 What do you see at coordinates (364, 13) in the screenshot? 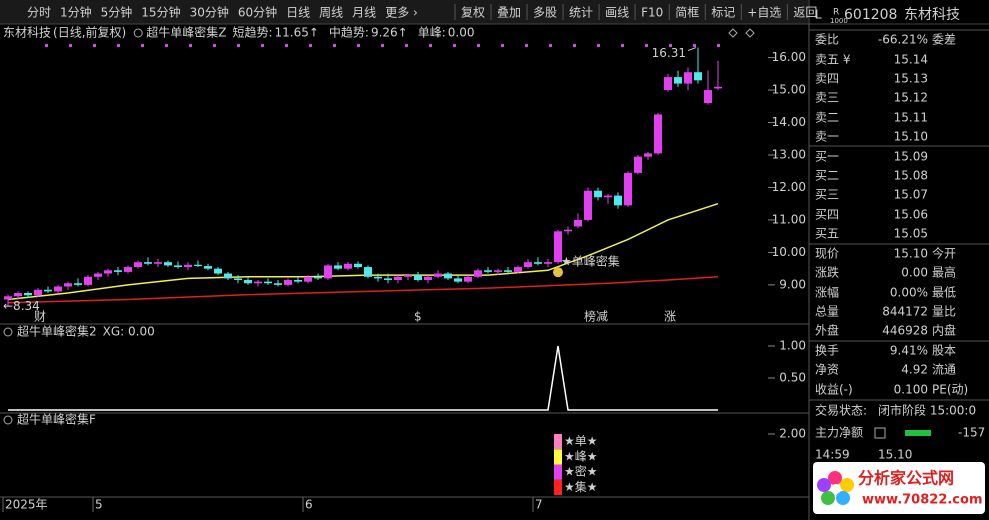
I see `period-tab: 月线` at bounding box center [364, 13].